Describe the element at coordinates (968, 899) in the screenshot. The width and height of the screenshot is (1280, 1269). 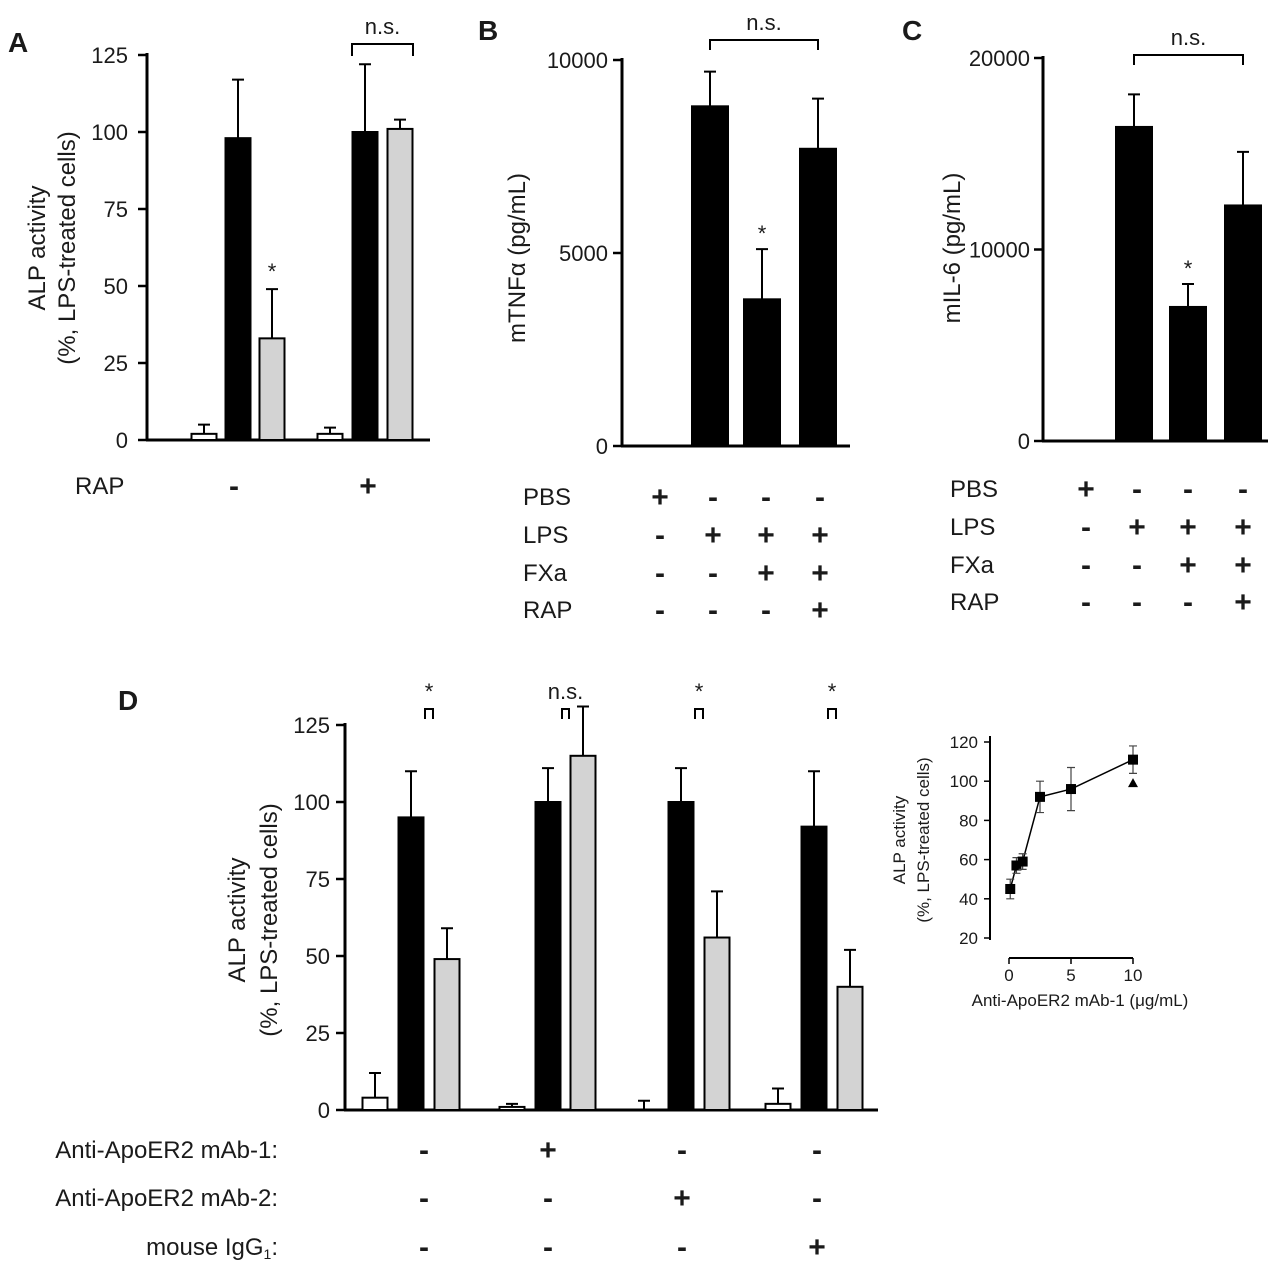
I see `inset-y-tick-label: 40` at that location.